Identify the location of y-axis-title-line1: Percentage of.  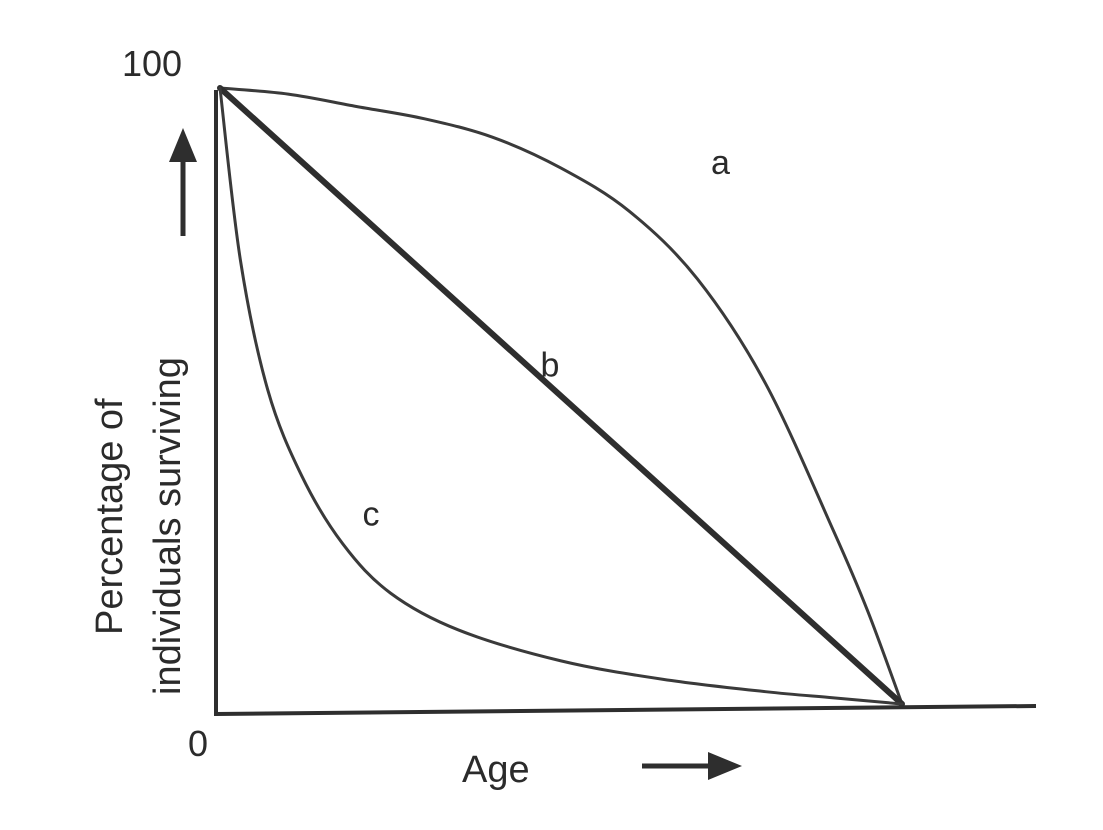
(110, 516).